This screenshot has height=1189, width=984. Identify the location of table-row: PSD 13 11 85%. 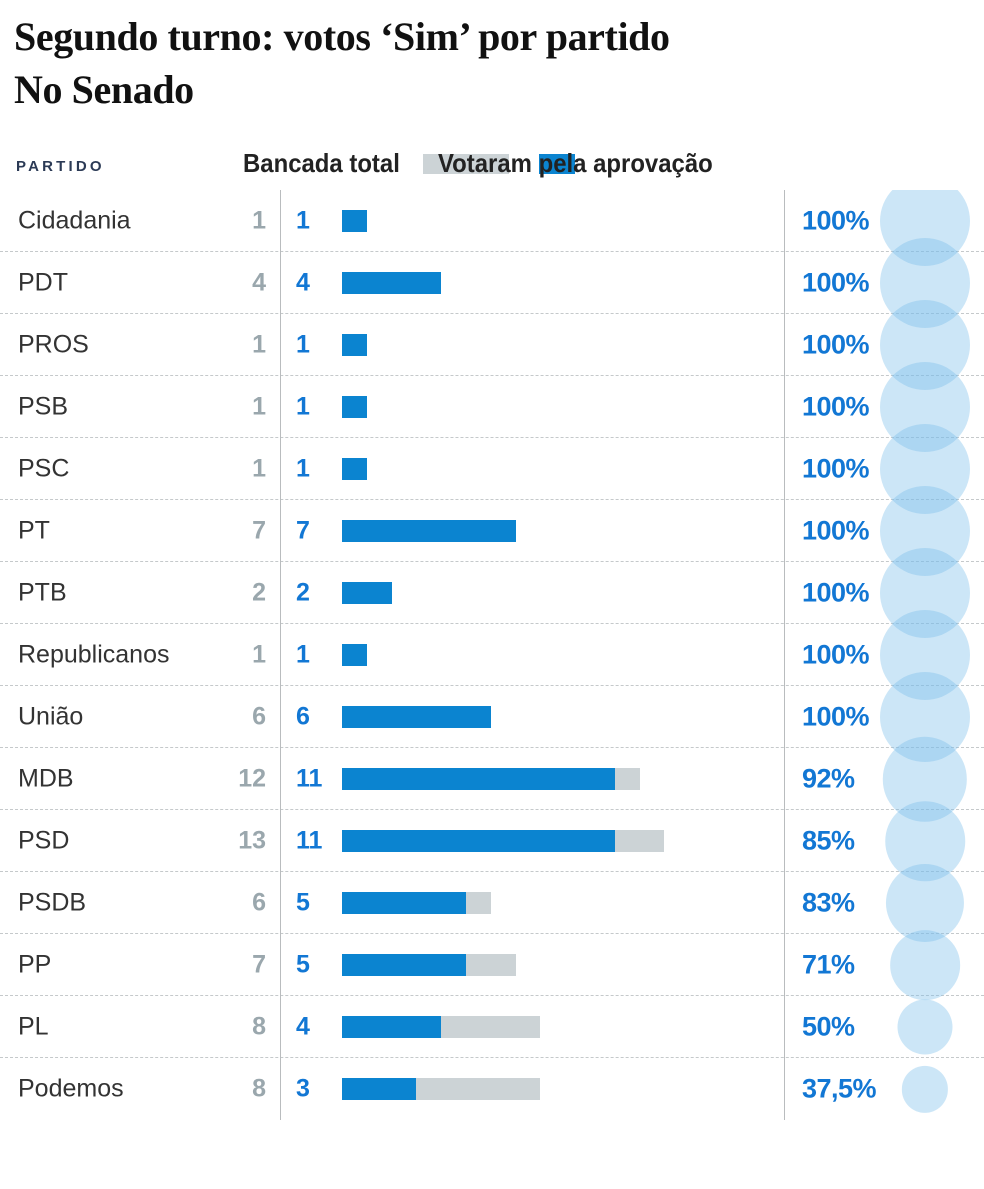
(492, 841).